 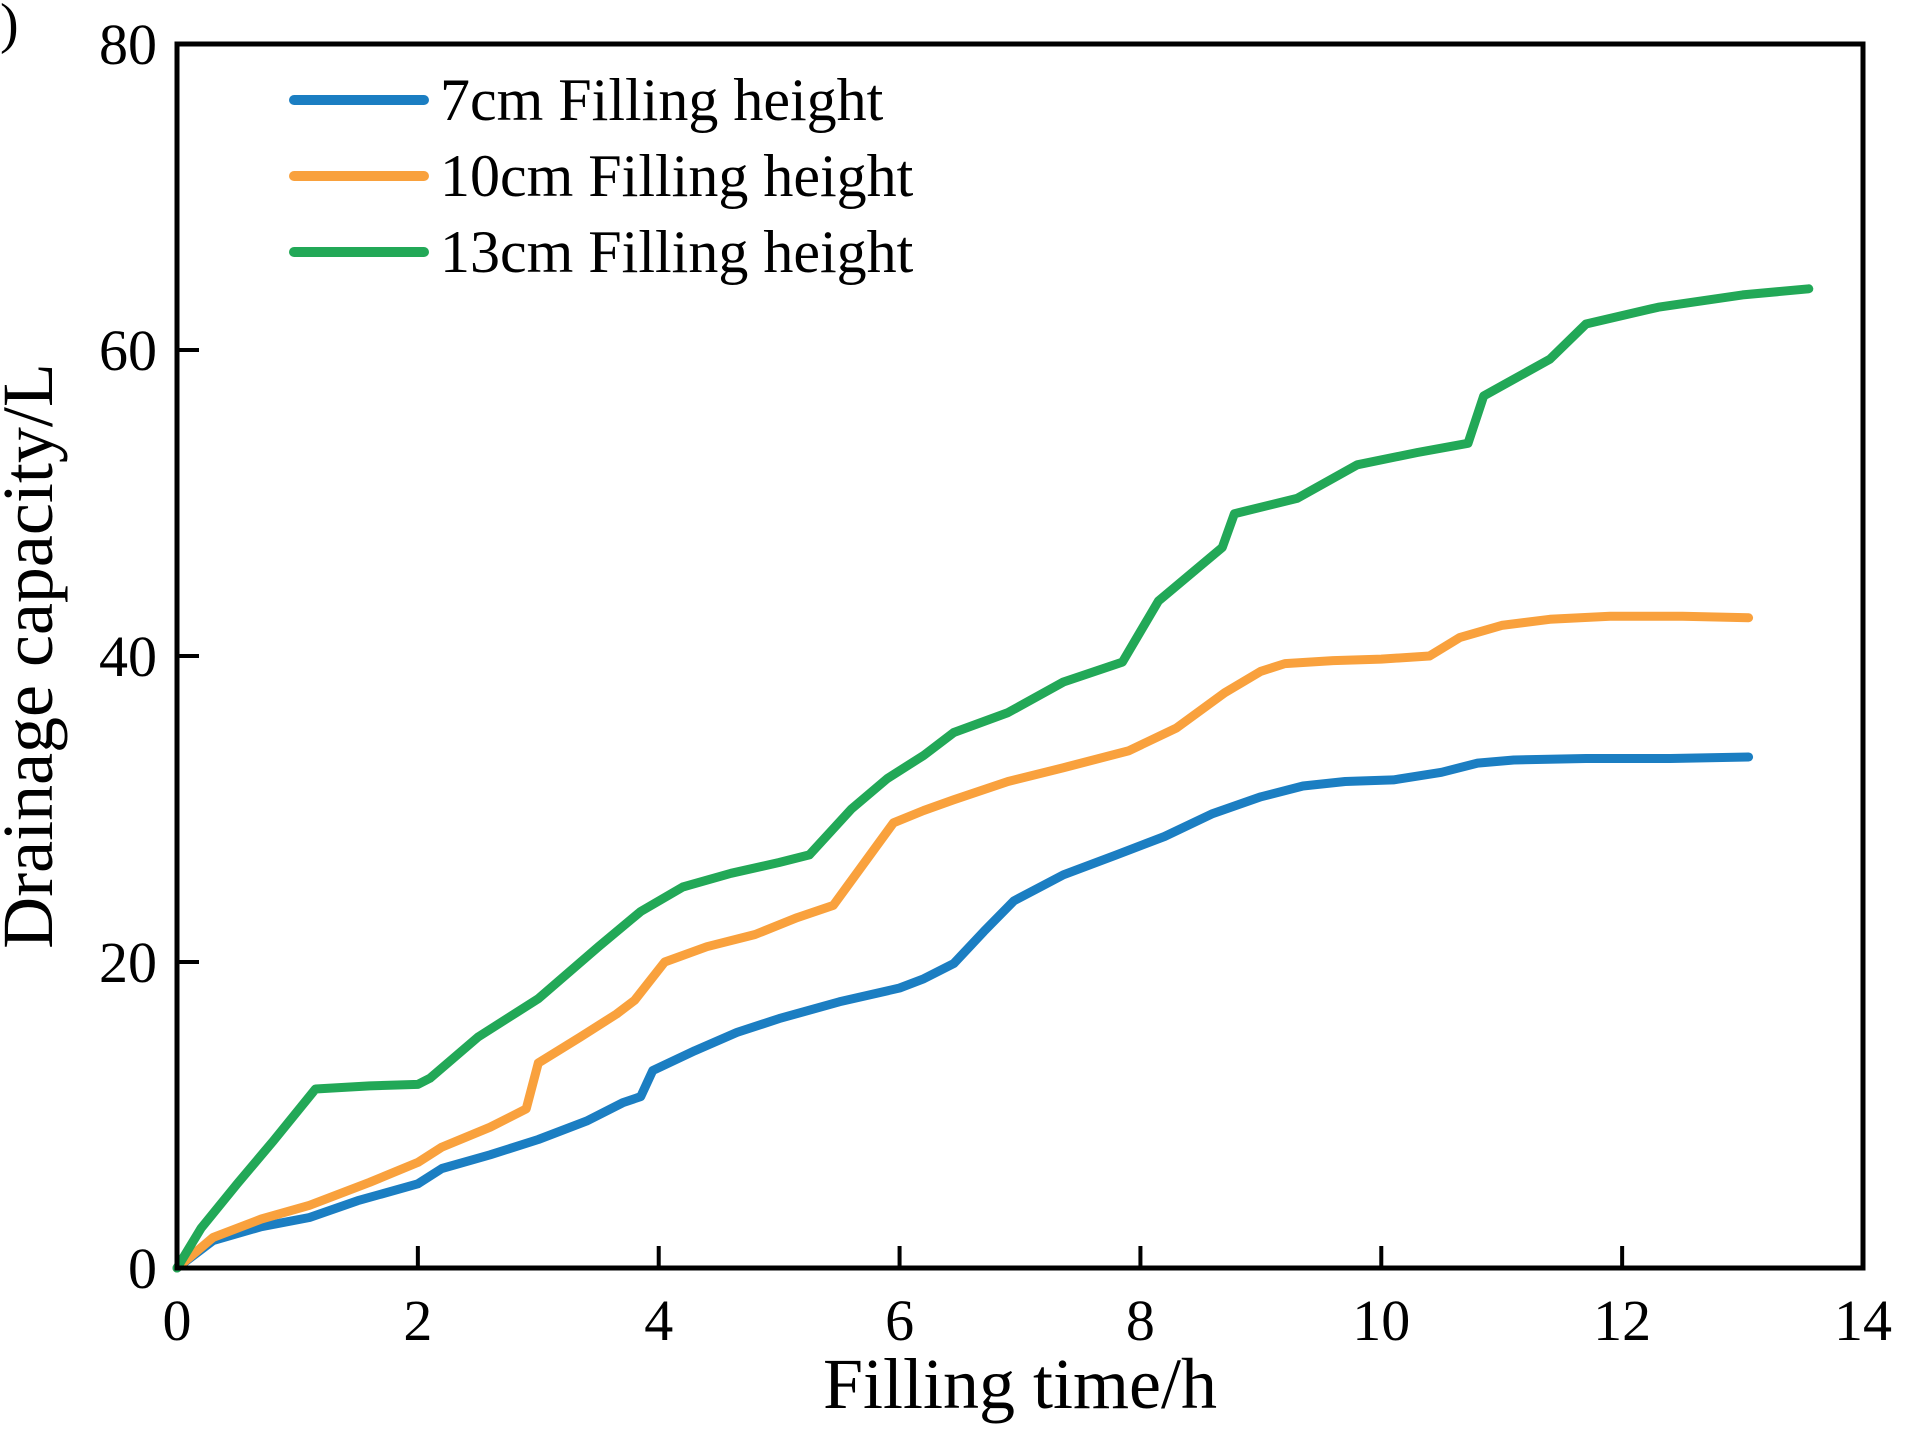 I want to click on x-tick-label: 14, so click(x=1863, y=1320).